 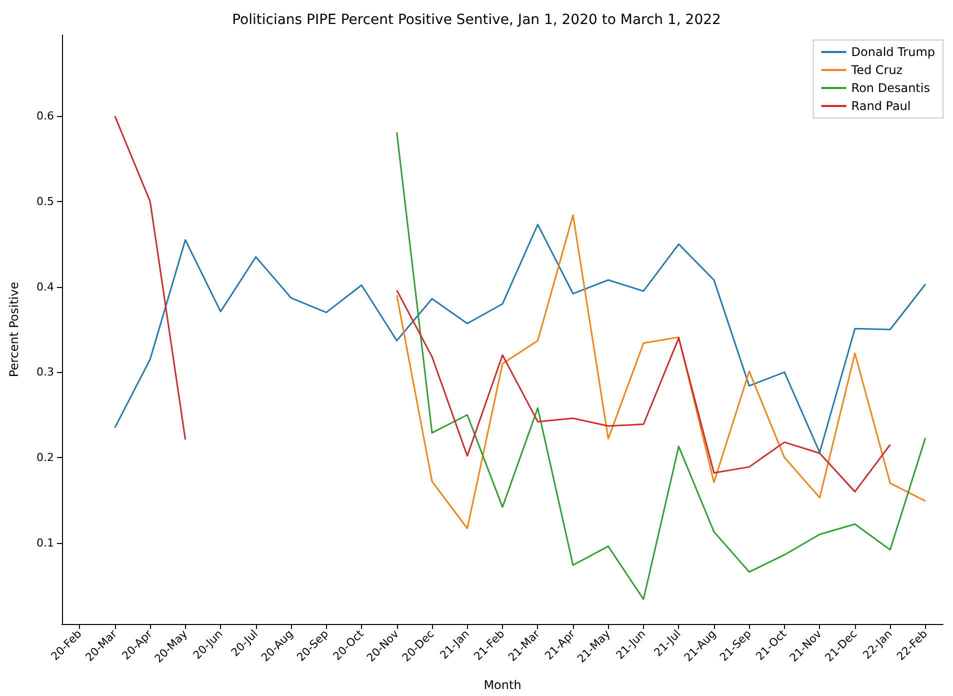 I want to click on y-tick-label: 0.5, so click(x=45, y=201).